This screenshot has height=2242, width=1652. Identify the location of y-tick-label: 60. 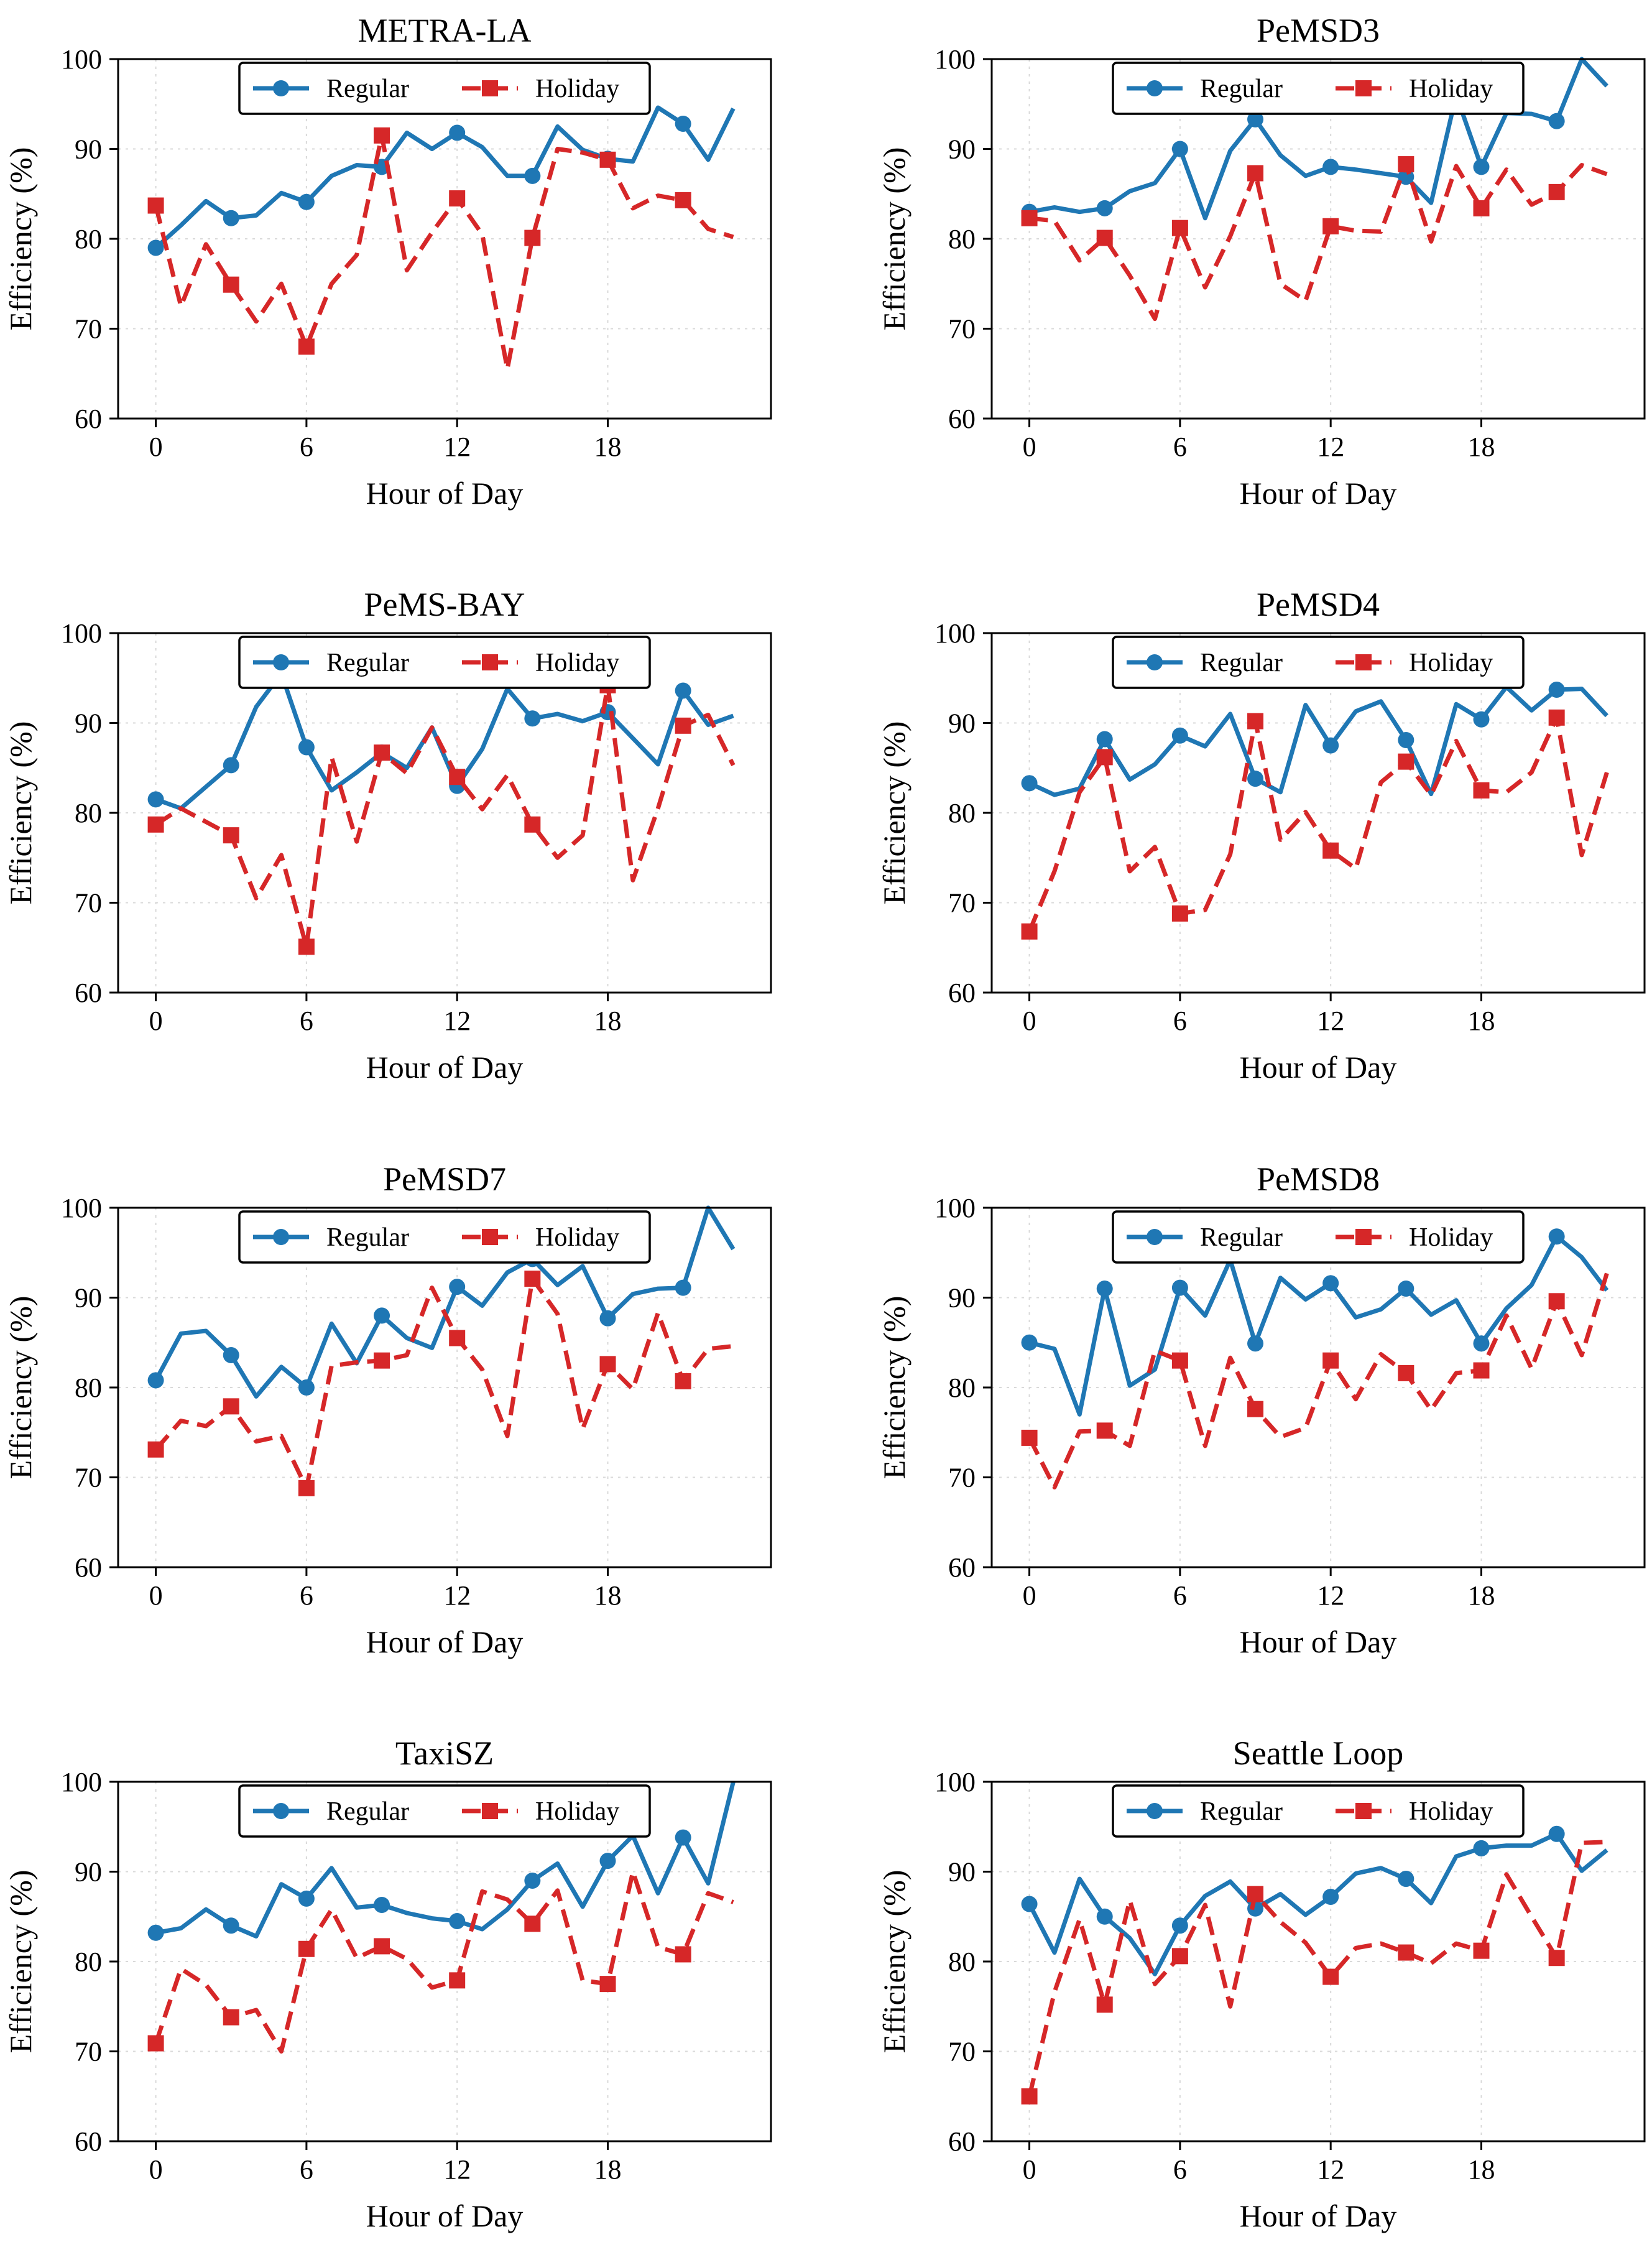
(89, 2141).